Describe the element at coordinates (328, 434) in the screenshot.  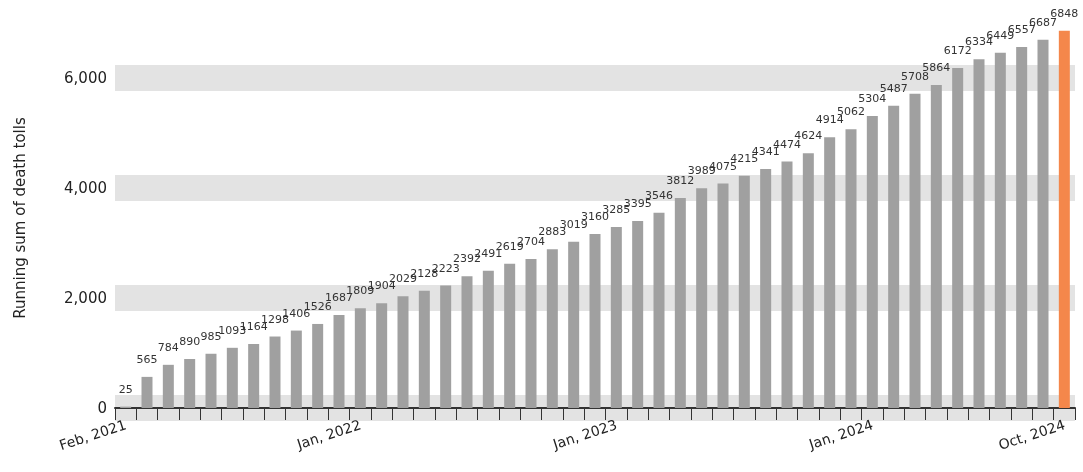
I see `x-tick-label: Jan, 2022` at that location.